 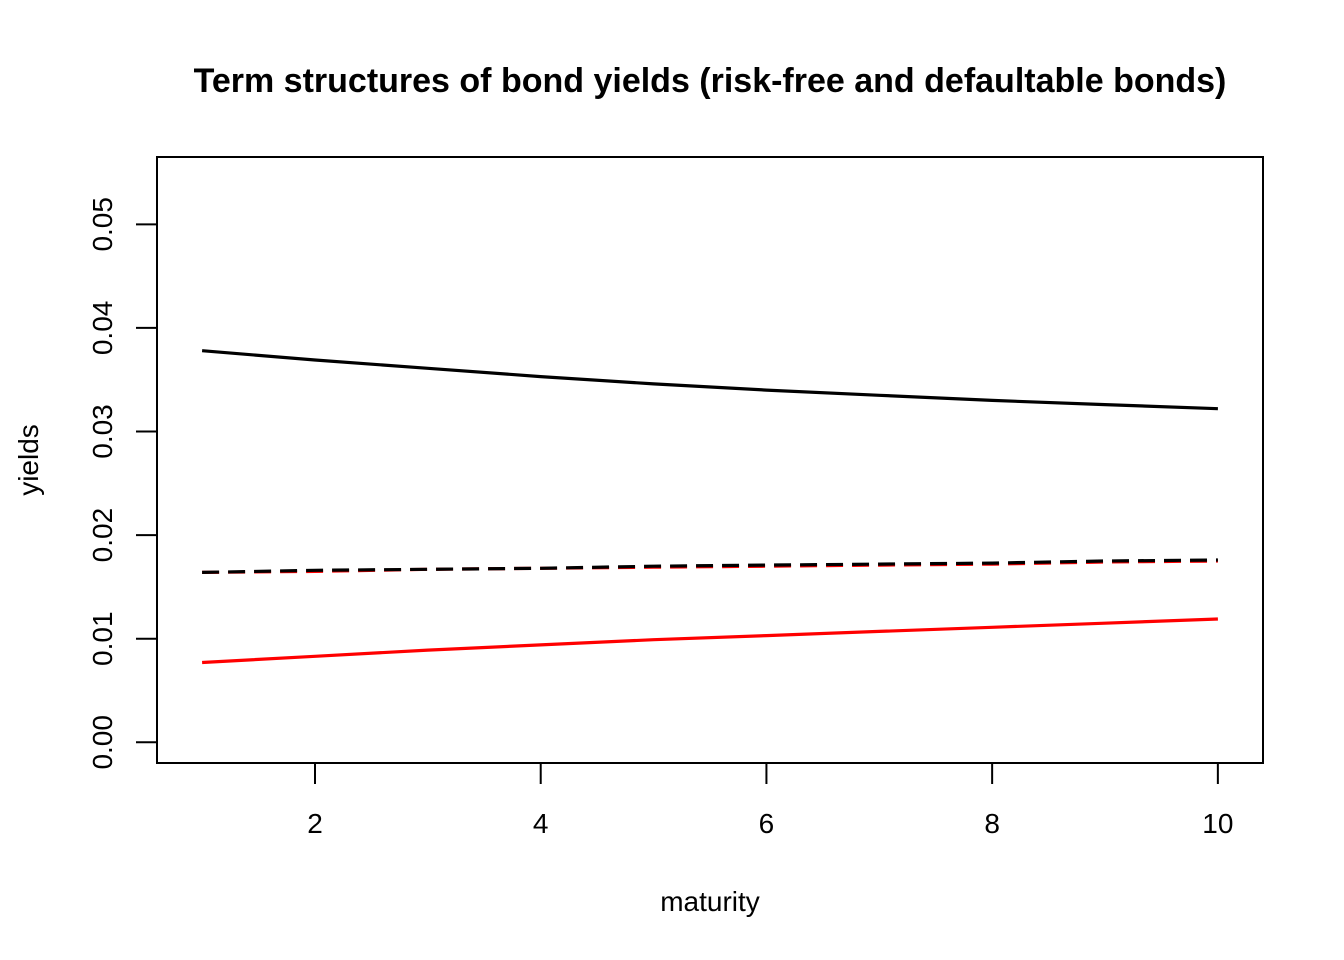 I want to click on y-tick-label: 0.05, so click(x=102, y=224).